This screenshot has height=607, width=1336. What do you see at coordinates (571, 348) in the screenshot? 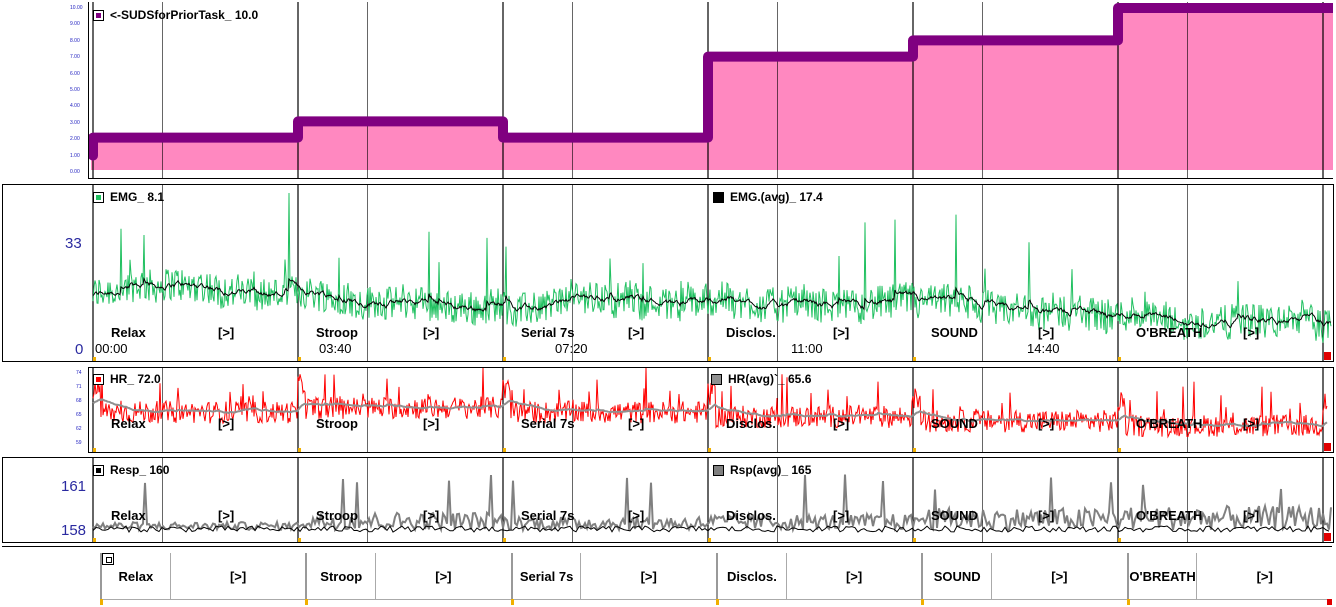
I see `time-label: 07:20` at bounding box center [571, 348].